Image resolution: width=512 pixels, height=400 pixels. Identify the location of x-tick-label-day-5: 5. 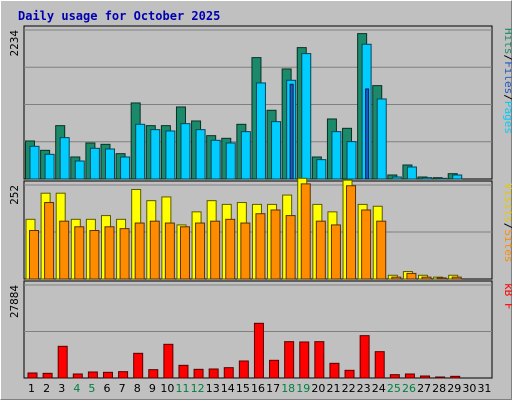
(91, 388).